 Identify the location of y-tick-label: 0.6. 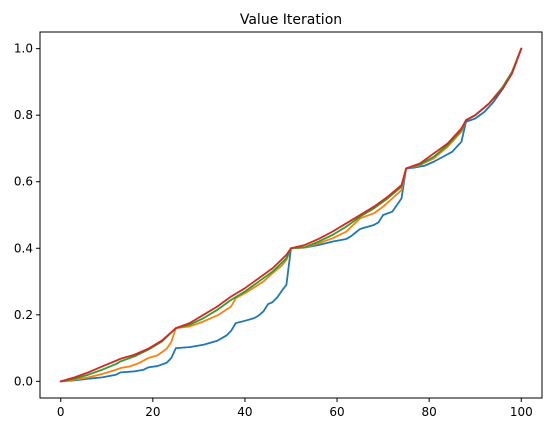
(23, 182).